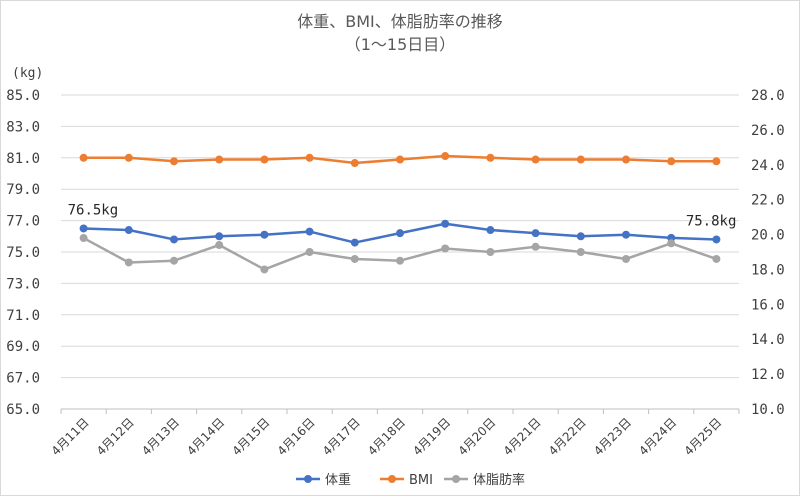 The height and width of the screenshot is (496, 800). I want to click on legend-item: 体脂肪率, so click(484, 480).